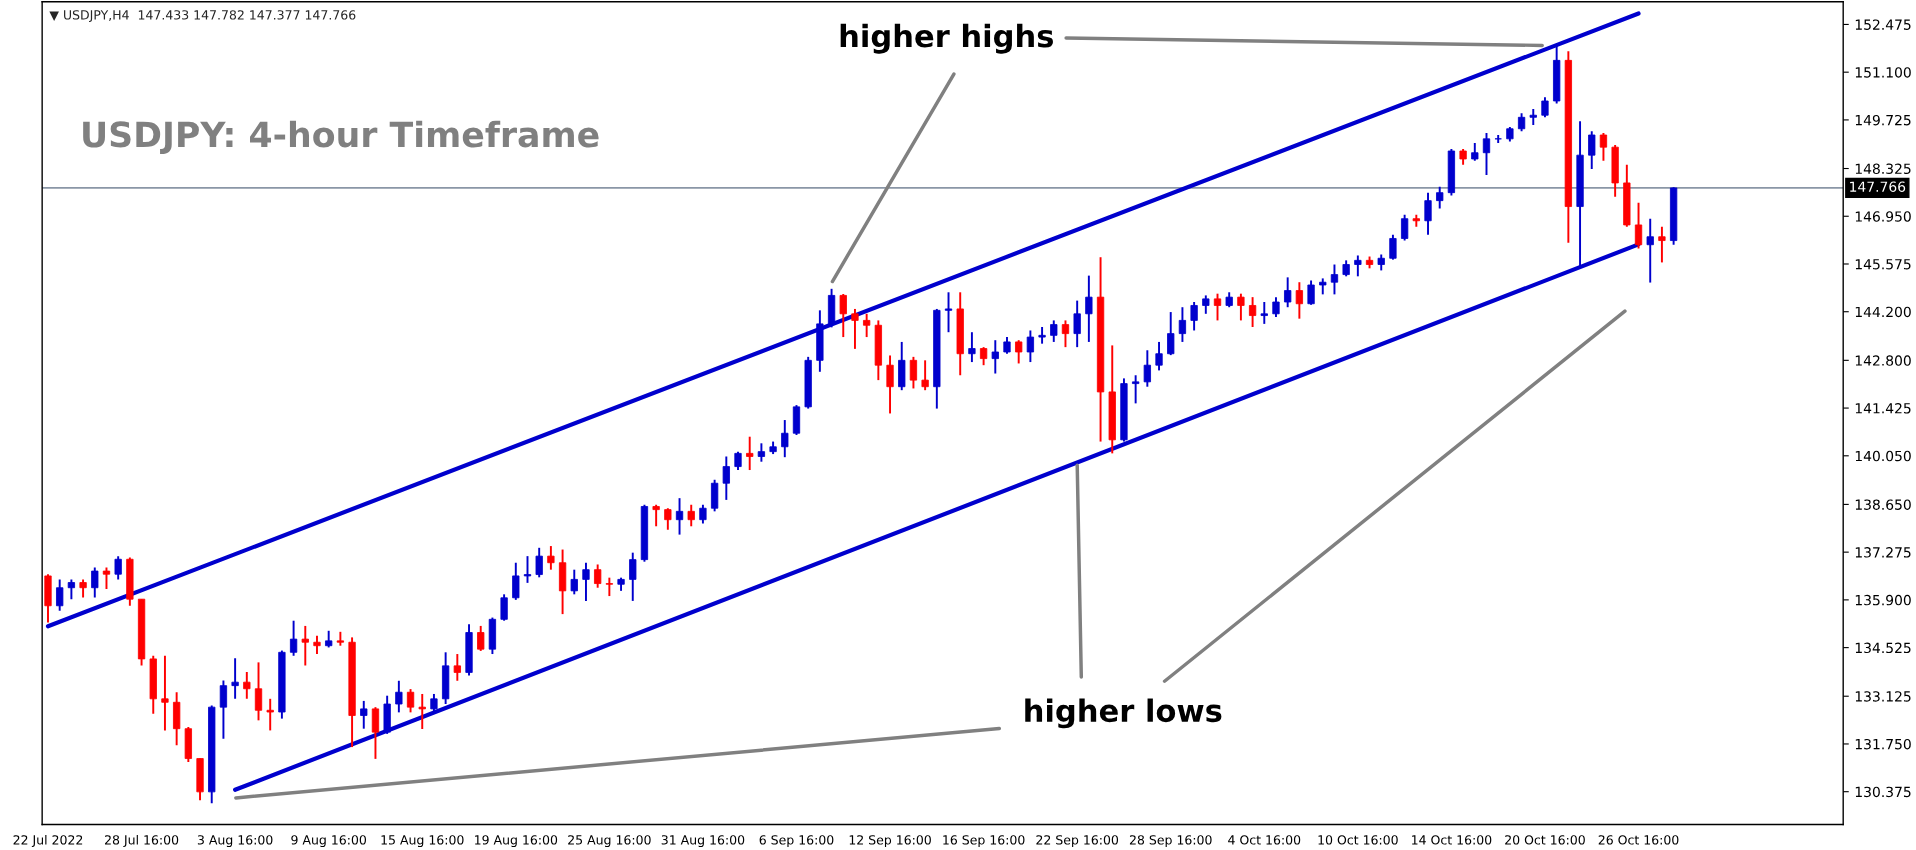 This screenshot has width=1916, height=850. Describe the element at coordinates (1883, 648) in the screenshot. I see `y-tick-label: 134.525` at that location.